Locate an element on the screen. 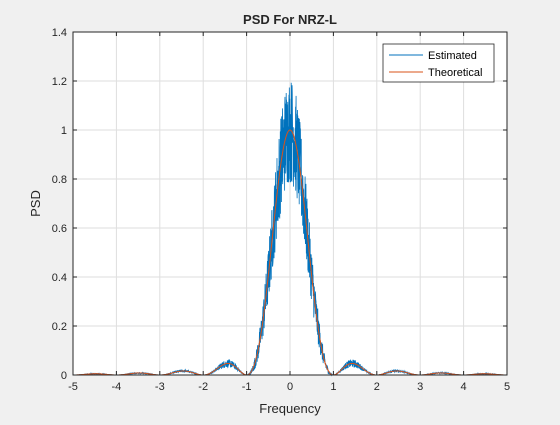 The width and height of the screenshot is (560, 425). x-tick-label: 1 is located at coordinates (333, 387).